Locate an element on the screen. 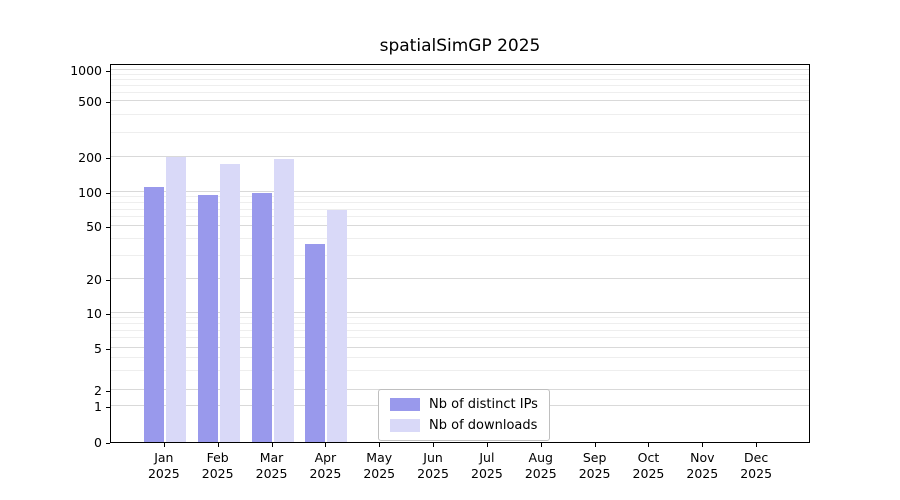  y-tick-label: 1000 is located at coordinates (86, 71).